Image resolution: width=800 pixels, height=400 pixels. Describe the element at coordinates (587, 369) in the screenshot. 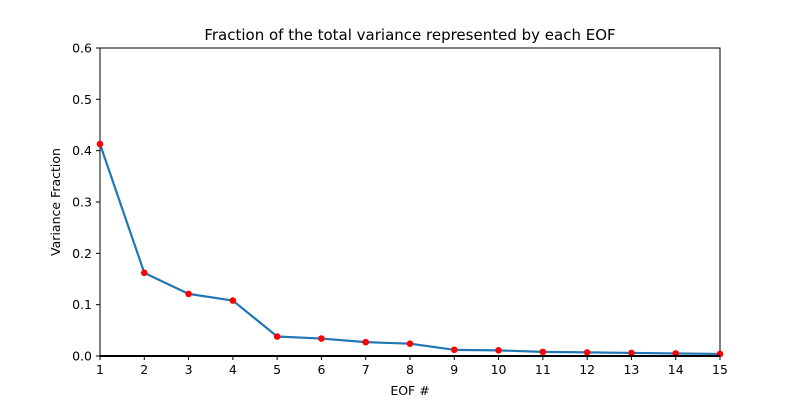

I see `x-tick-label: 12` at that location.